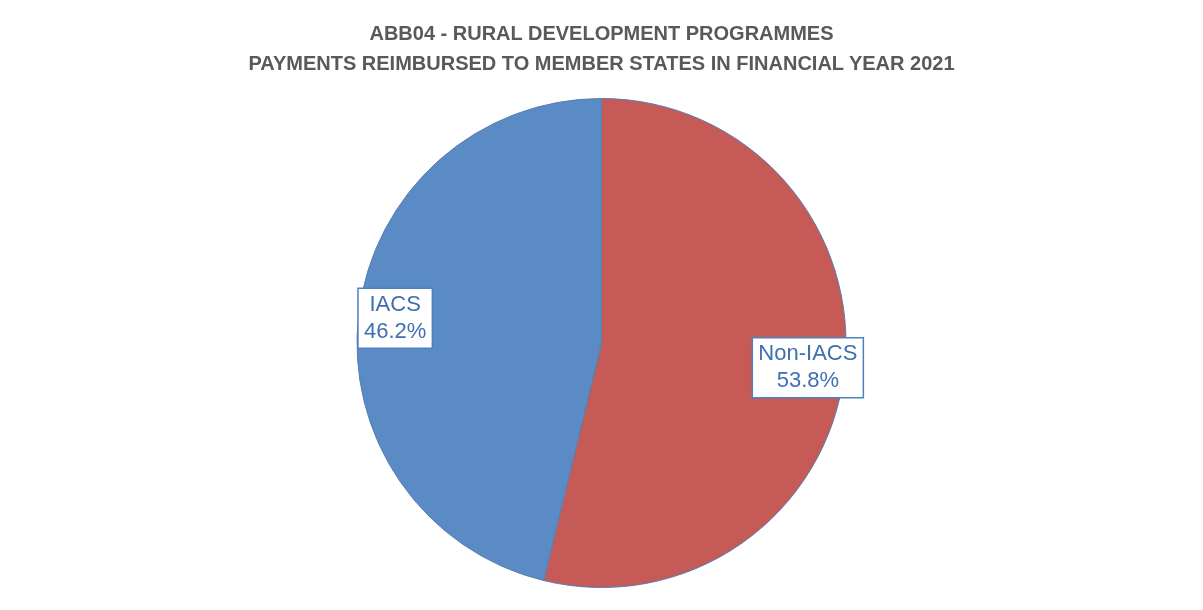  Describe the element at coordinates (808, 380) in the screenshot. I see `data-label: 53.8%` at that location.